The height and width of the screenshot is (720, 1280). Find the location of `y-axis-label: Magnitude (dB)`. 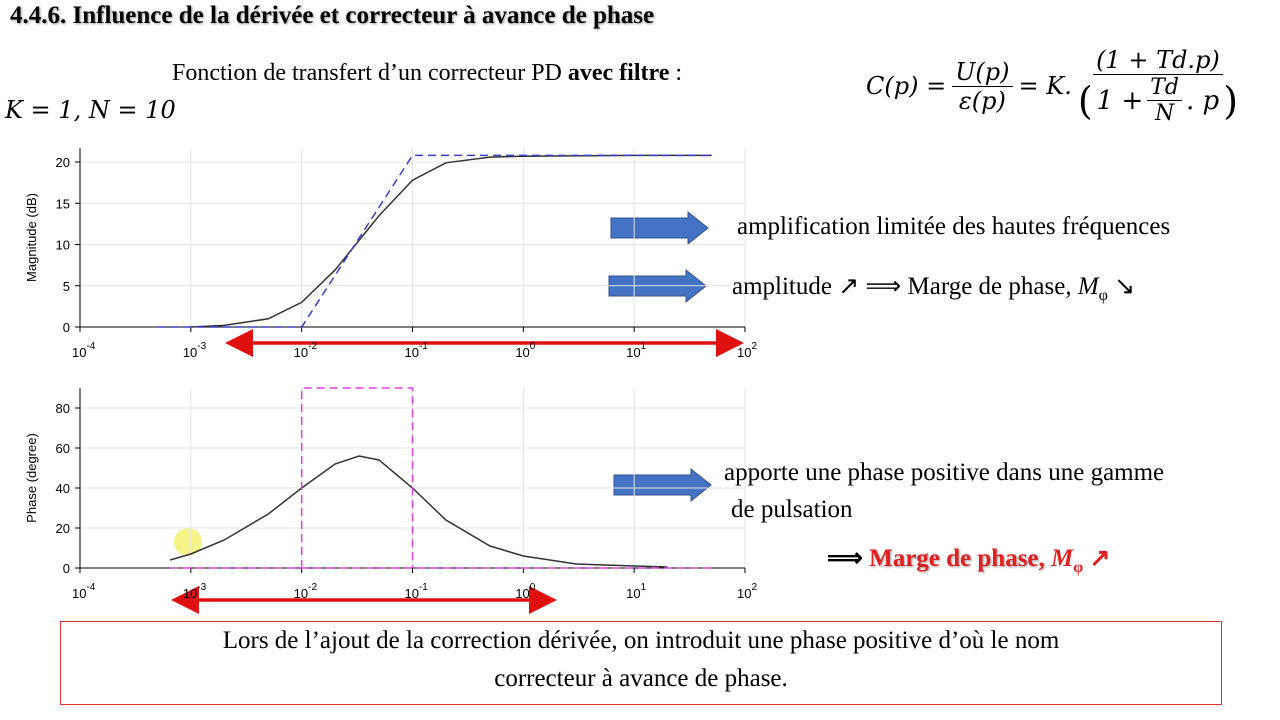

y-axis-label: Magnitude (dB) is located at coordinates (31, 237).